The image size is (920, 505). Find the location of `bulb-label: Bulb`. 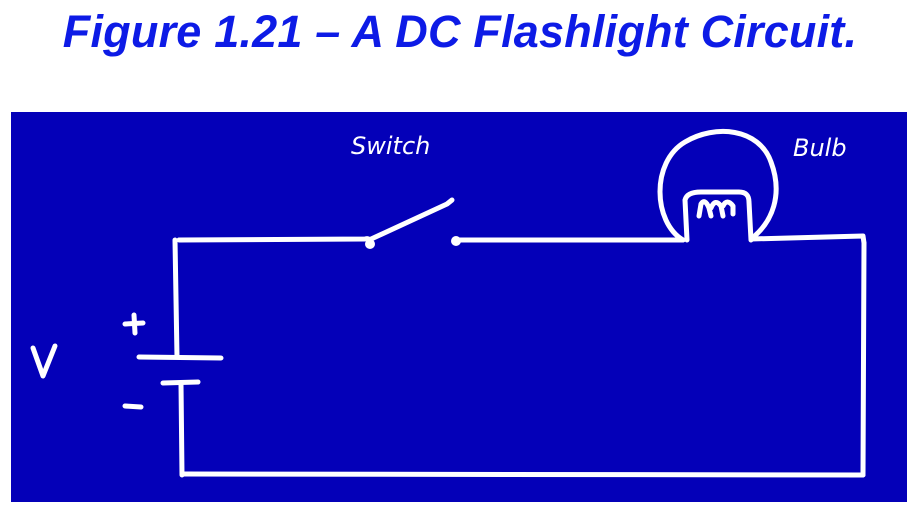

bulb-label: Bulb is located at coordinates (820, 148).